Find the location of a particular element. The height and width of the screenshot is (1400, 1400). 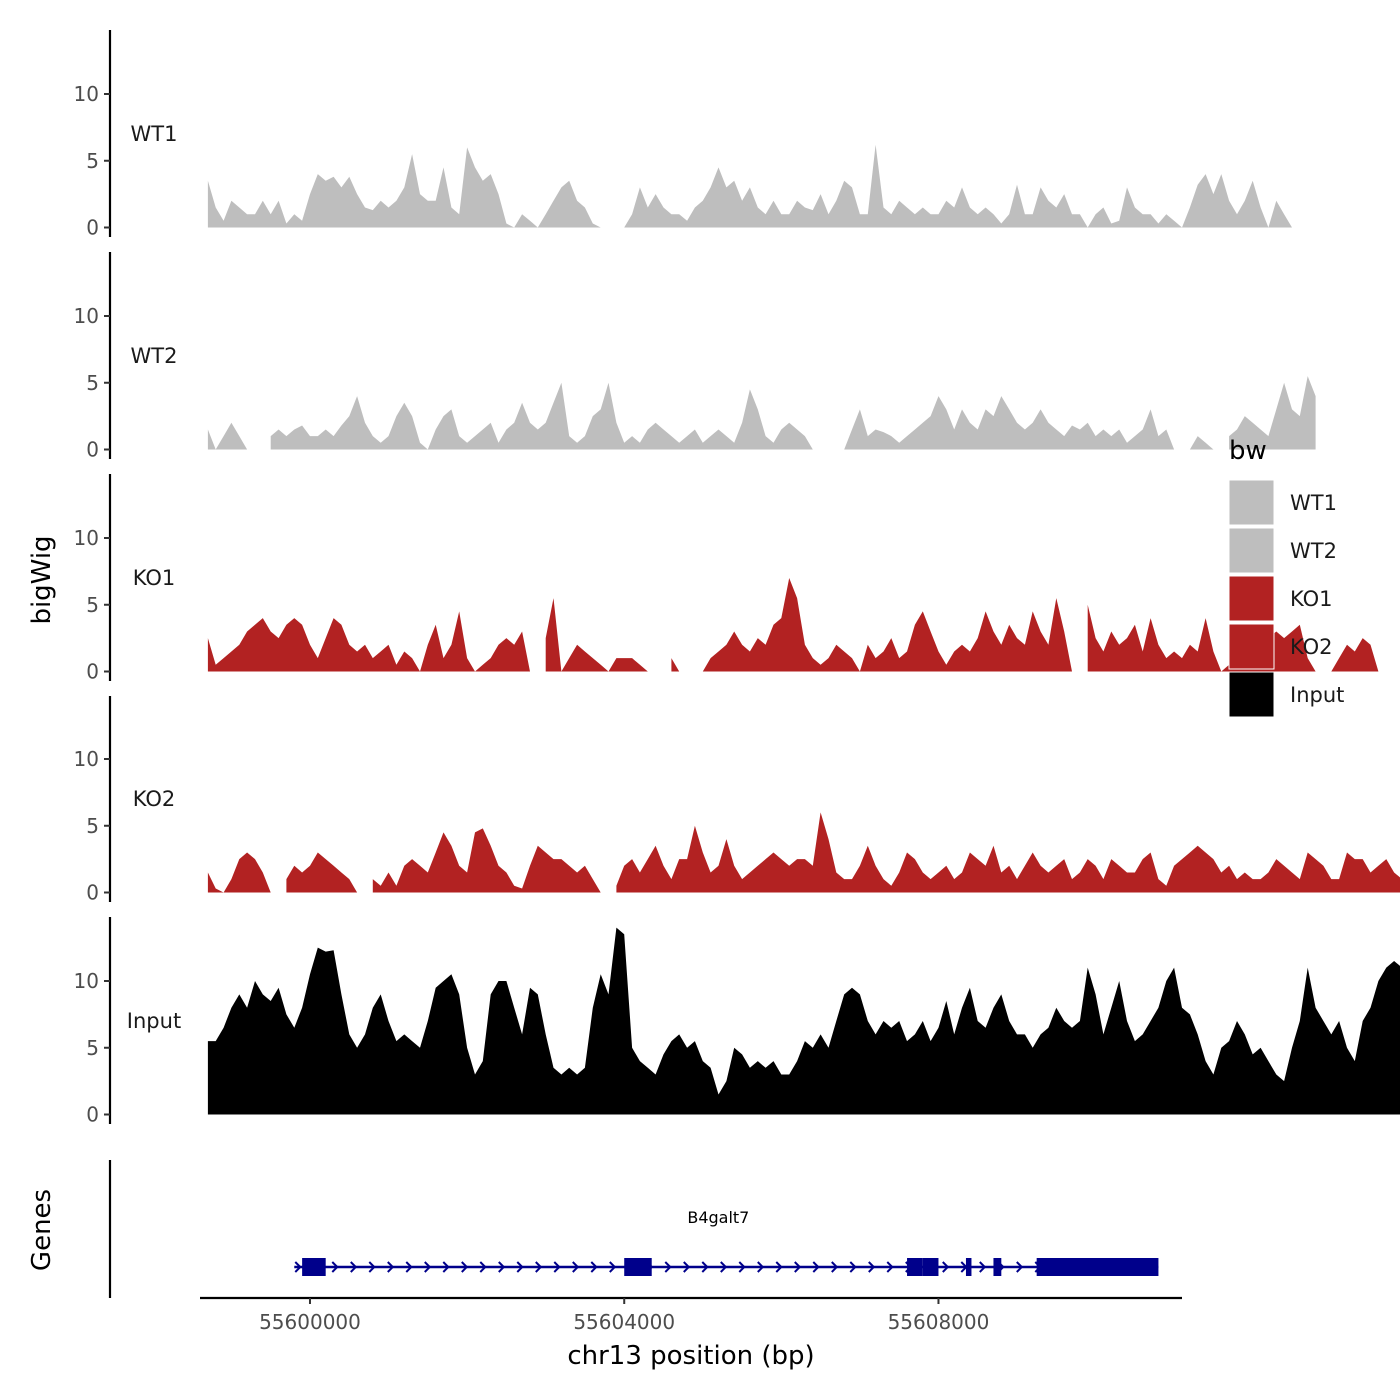

track-label-ko1: KO1 is located at coordinates (154, 578).